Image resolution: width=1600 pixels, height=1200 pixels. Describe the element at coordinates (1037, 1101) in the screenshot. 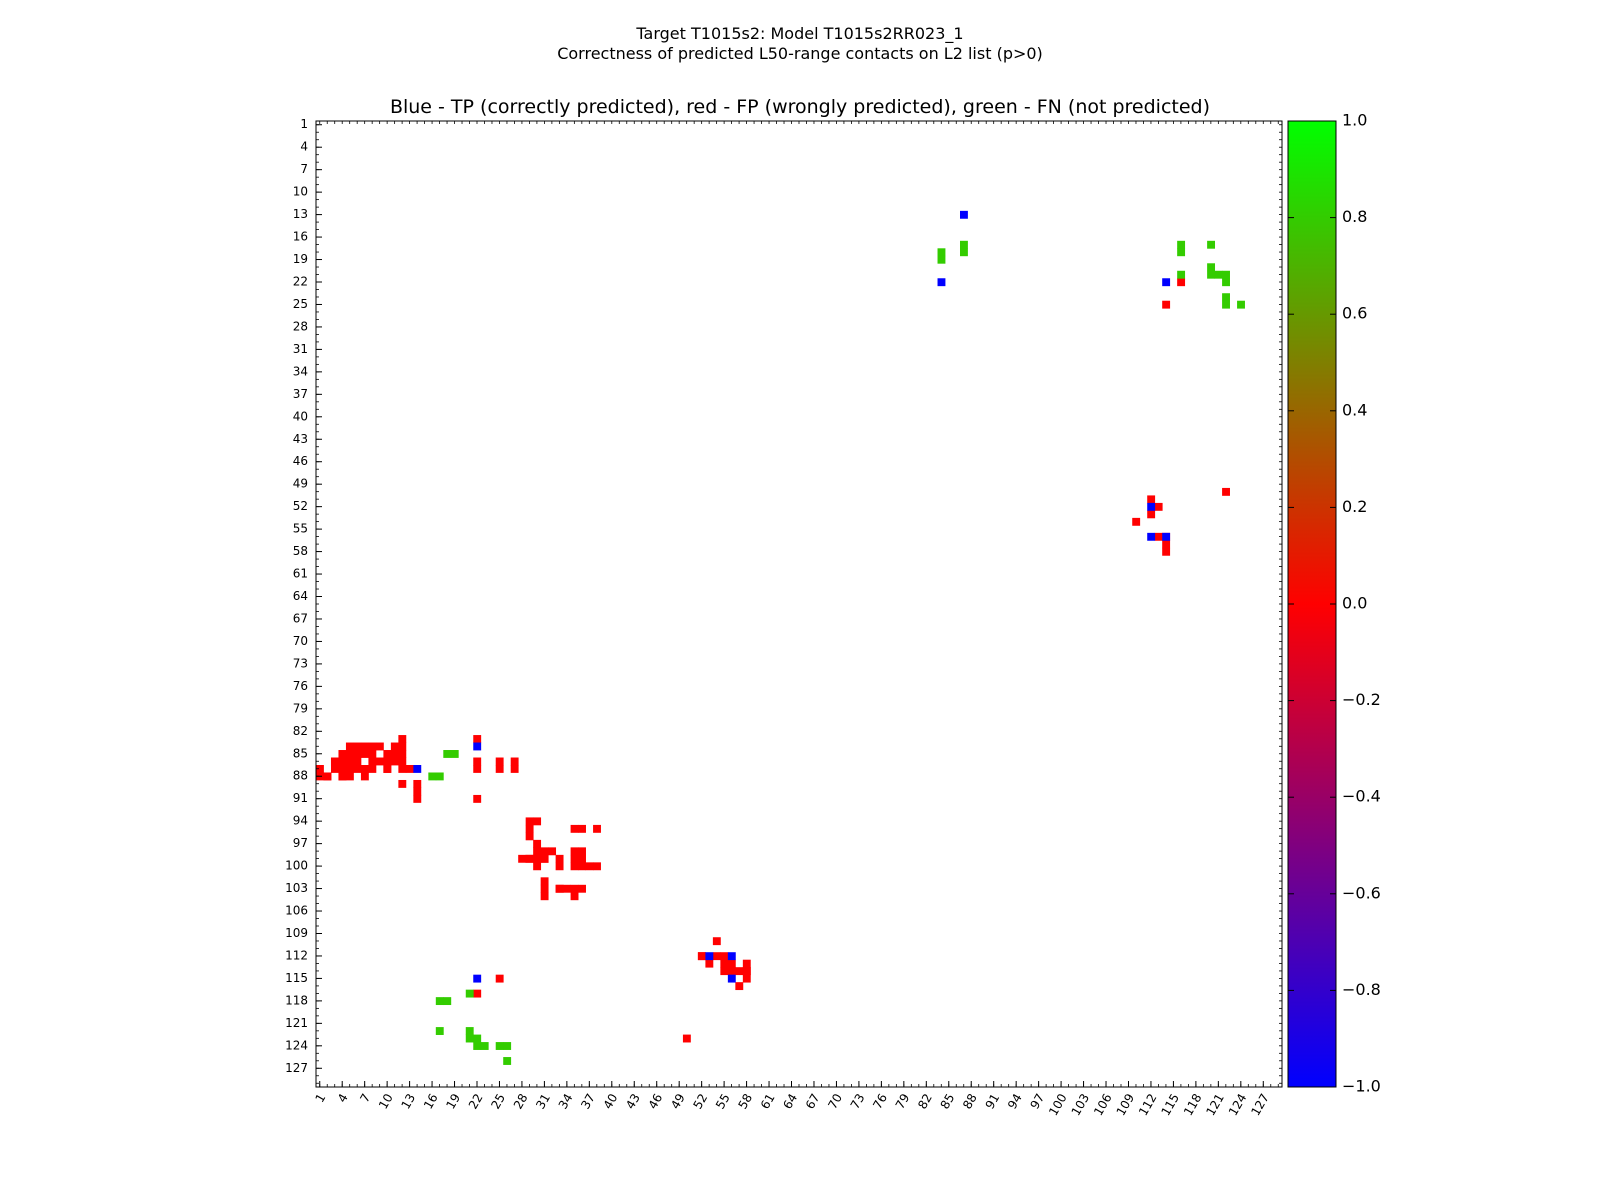

I see `x-tick-label: 97` at that location.